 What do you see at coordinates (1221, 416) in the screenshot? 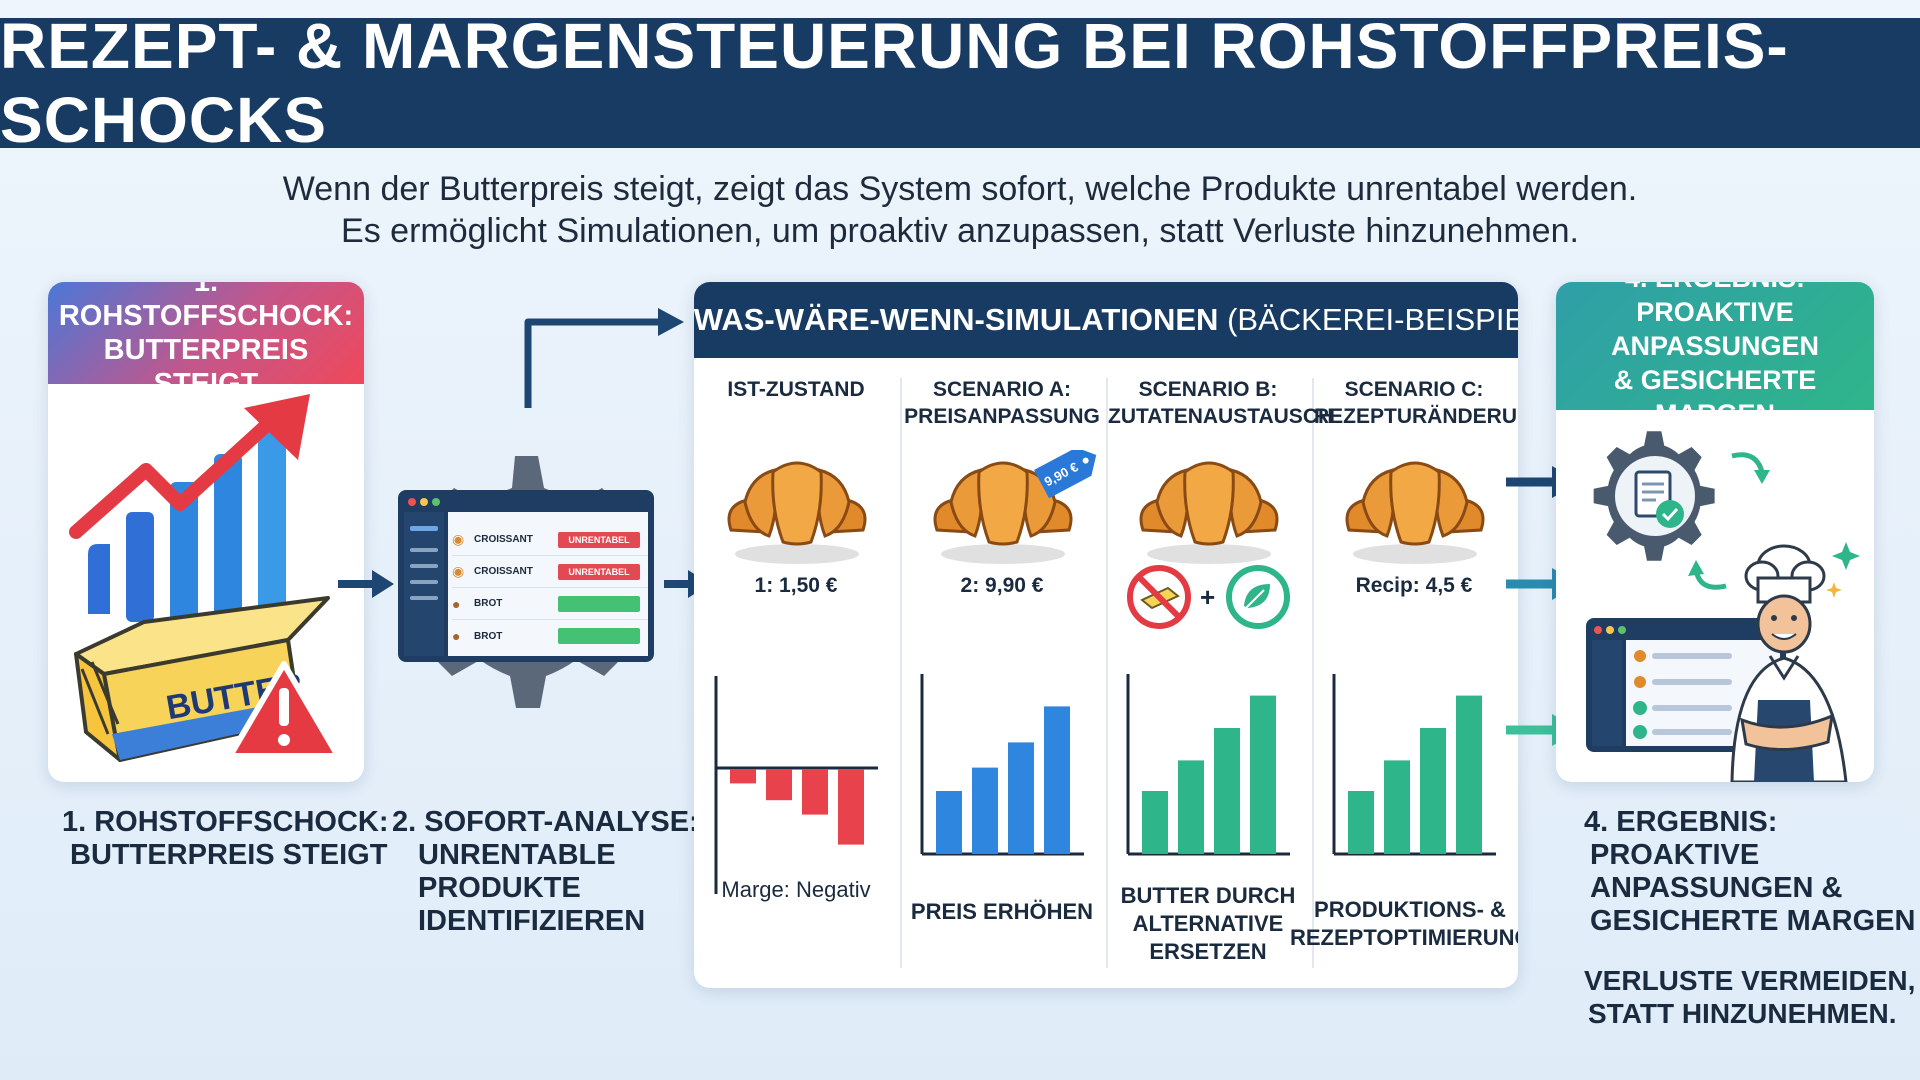
I see `column-title-line2: ZUTATENAUSTAUSCH` at bounding box center [1221, 416].